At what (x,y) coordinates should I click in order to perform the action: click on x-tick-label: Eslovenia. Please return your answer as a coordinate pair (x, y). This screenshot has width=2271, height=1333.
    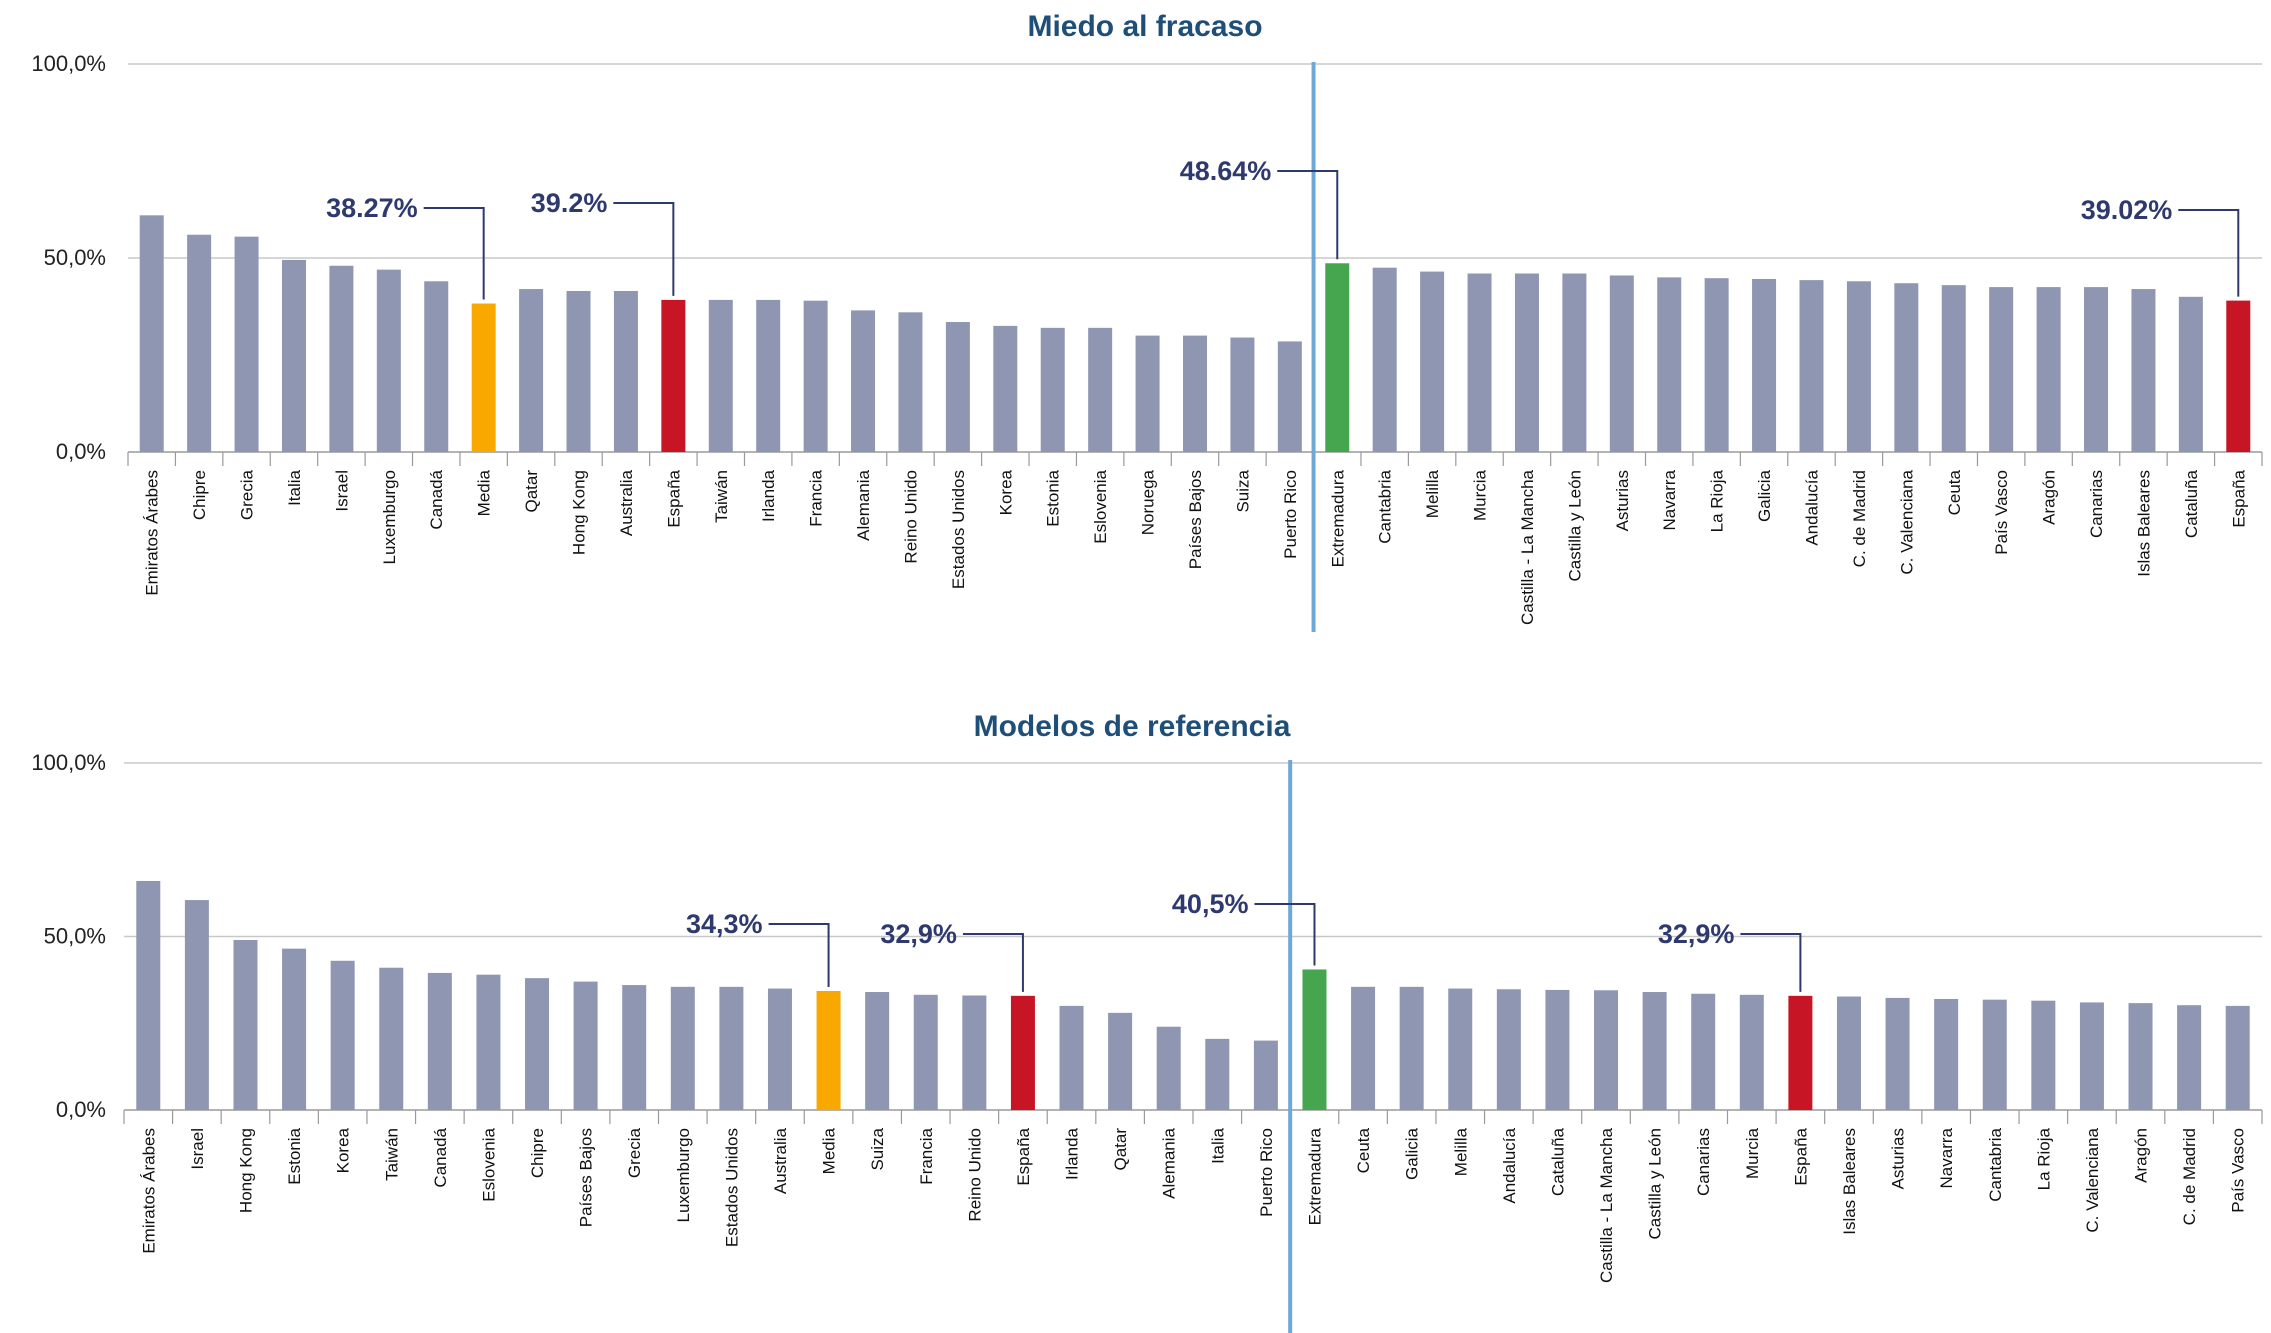
    Looking at the image, I should click on (1100, 506).